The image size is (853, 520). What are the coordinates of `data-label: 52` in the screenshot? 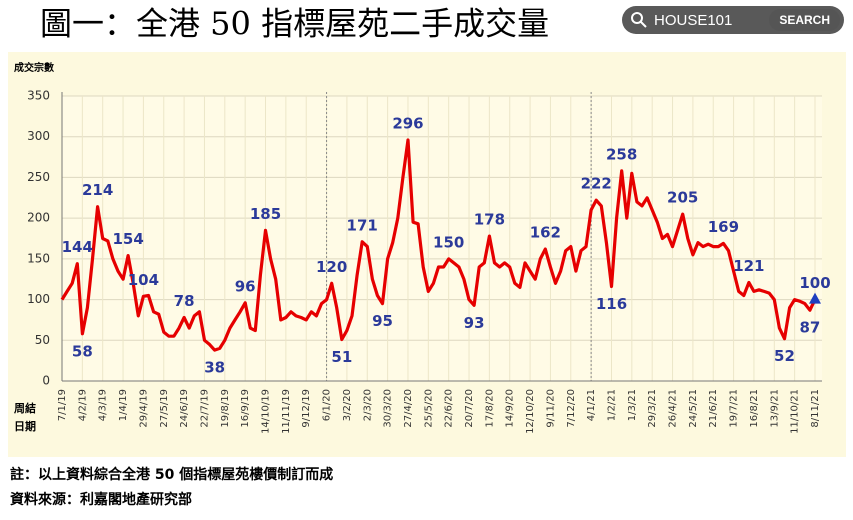 It's located at (784, 356).